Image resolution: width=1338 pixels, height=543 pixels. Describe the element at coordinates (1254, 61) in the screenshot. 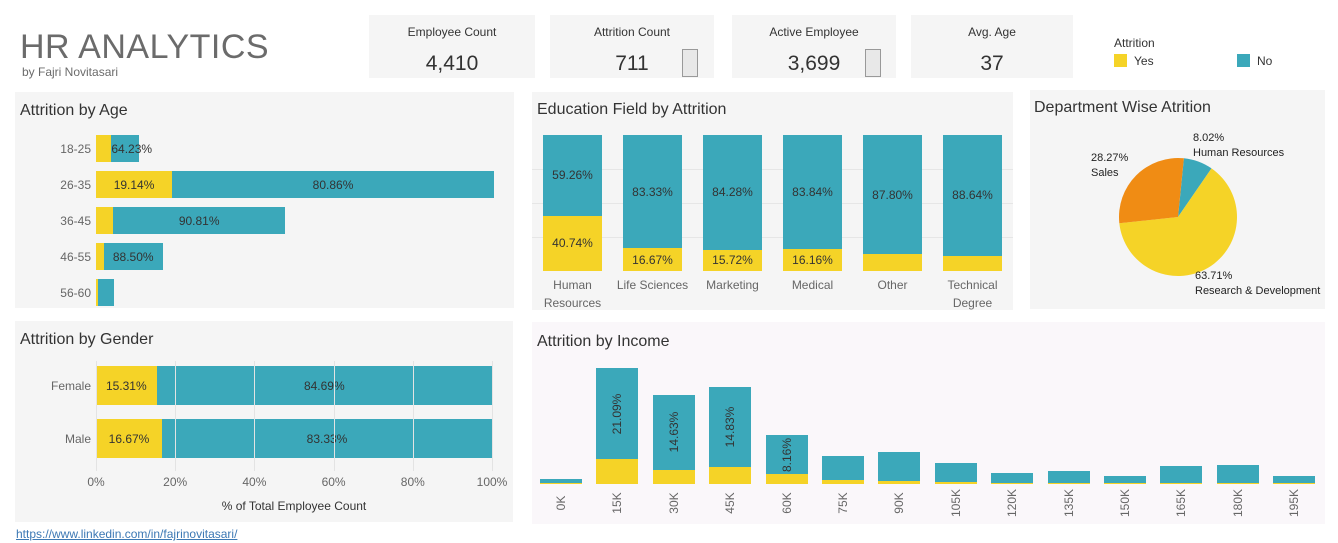

I see `legend-item-no: No` at that location.